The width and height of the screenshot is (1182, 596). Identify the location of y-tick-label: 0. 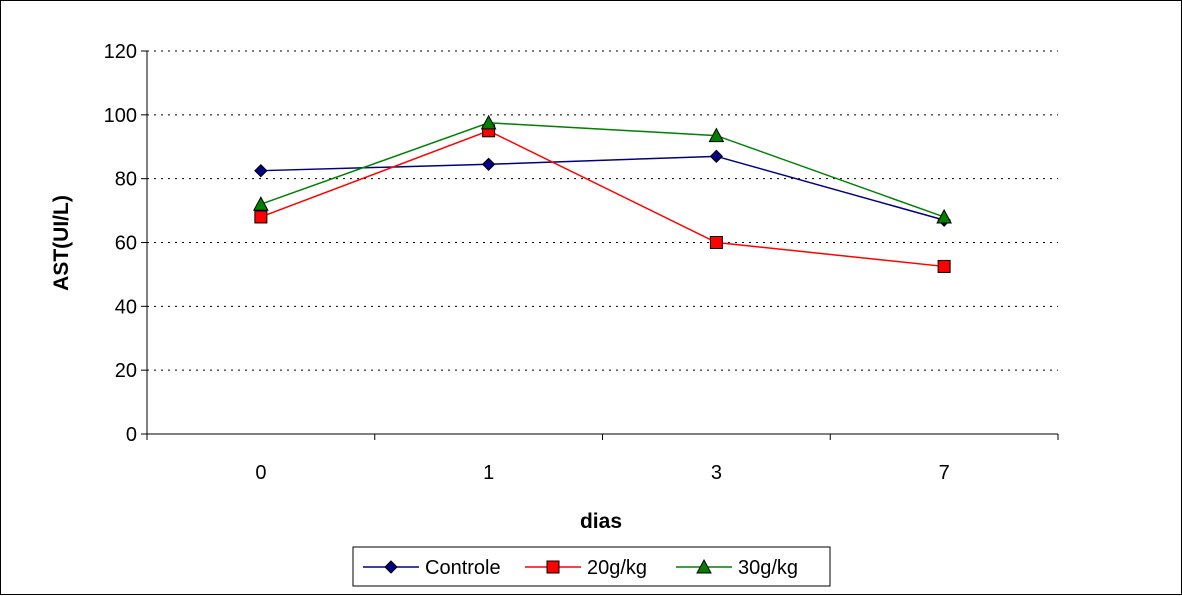
(131, 435).